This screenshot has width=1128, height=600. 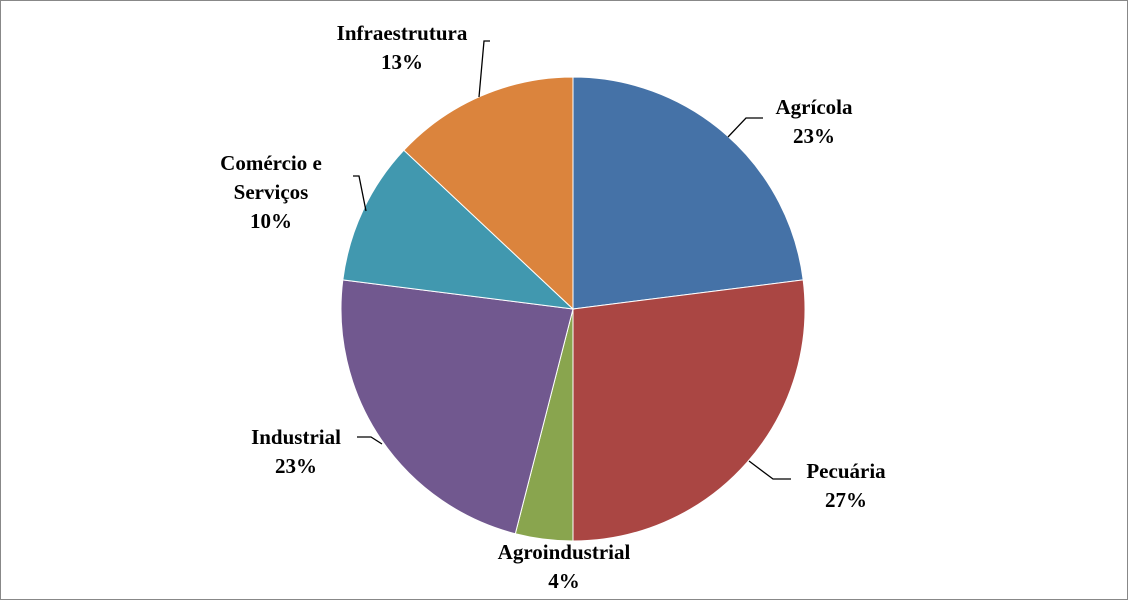 I want to click on value-label: 10%, so click(x=271, y=221).